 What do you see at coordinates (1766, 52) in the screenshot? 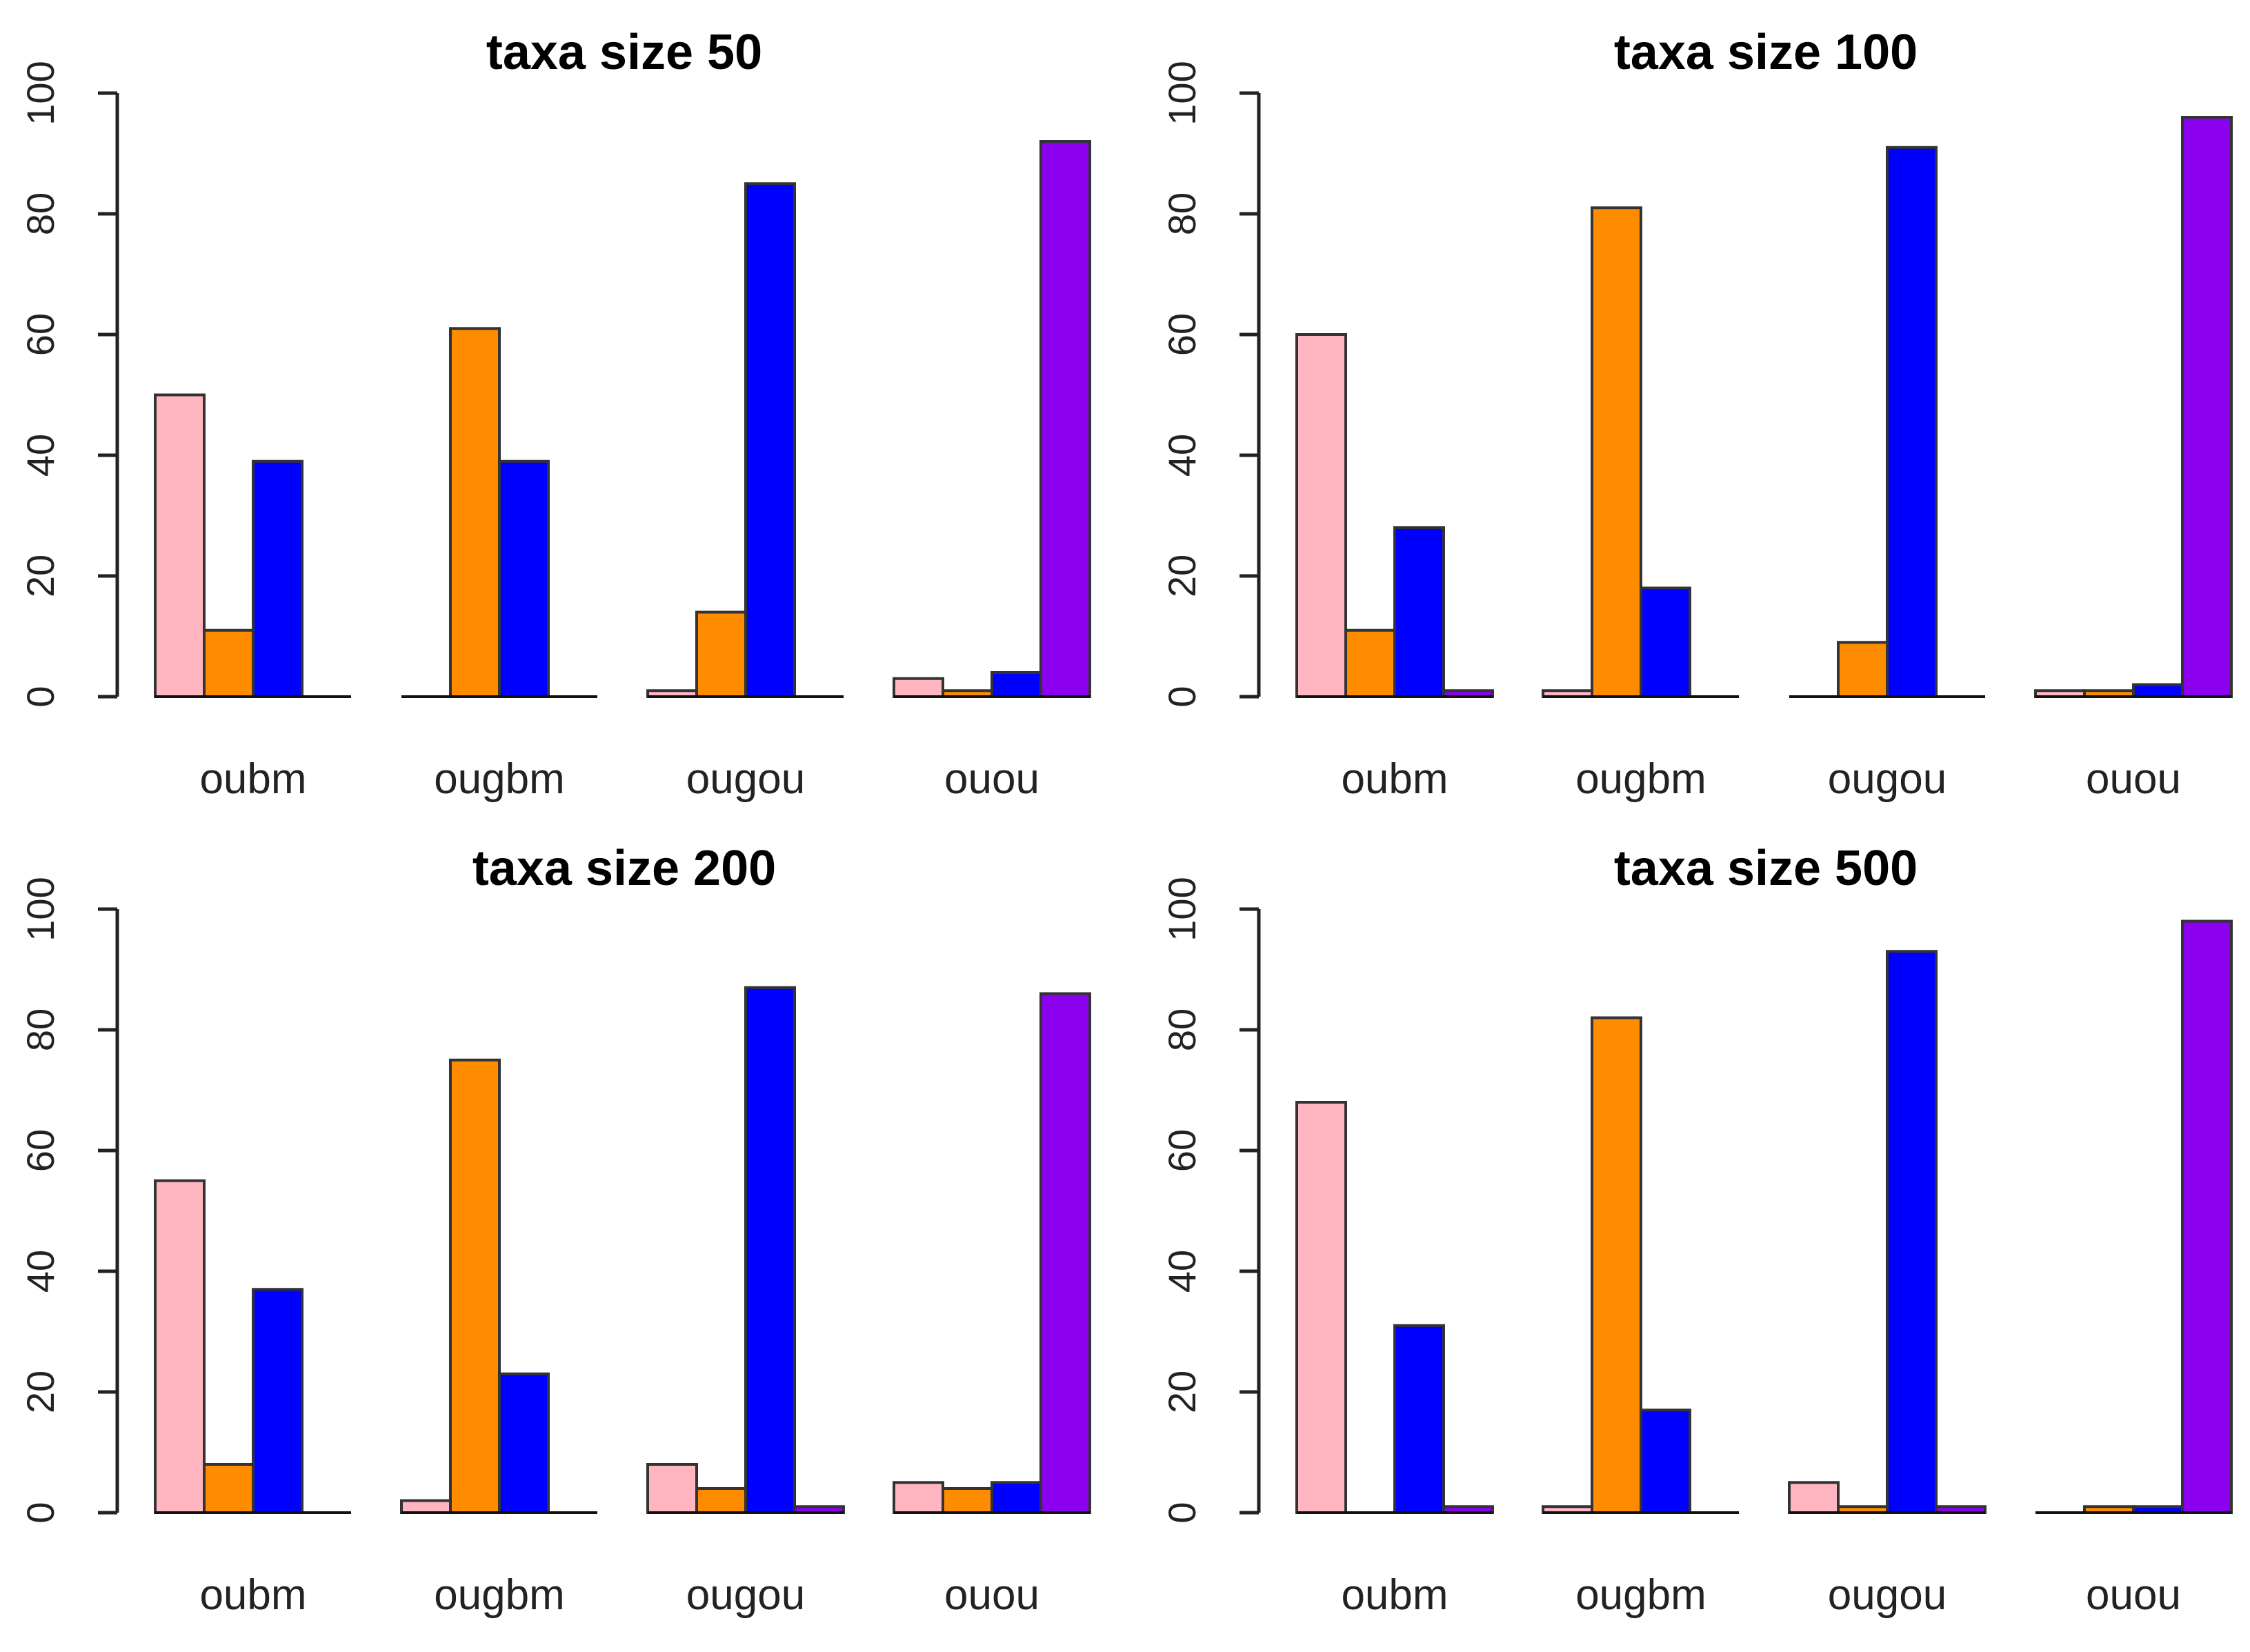
I see `chart-title: taxa size 100` at bounding box center [1766, 52].